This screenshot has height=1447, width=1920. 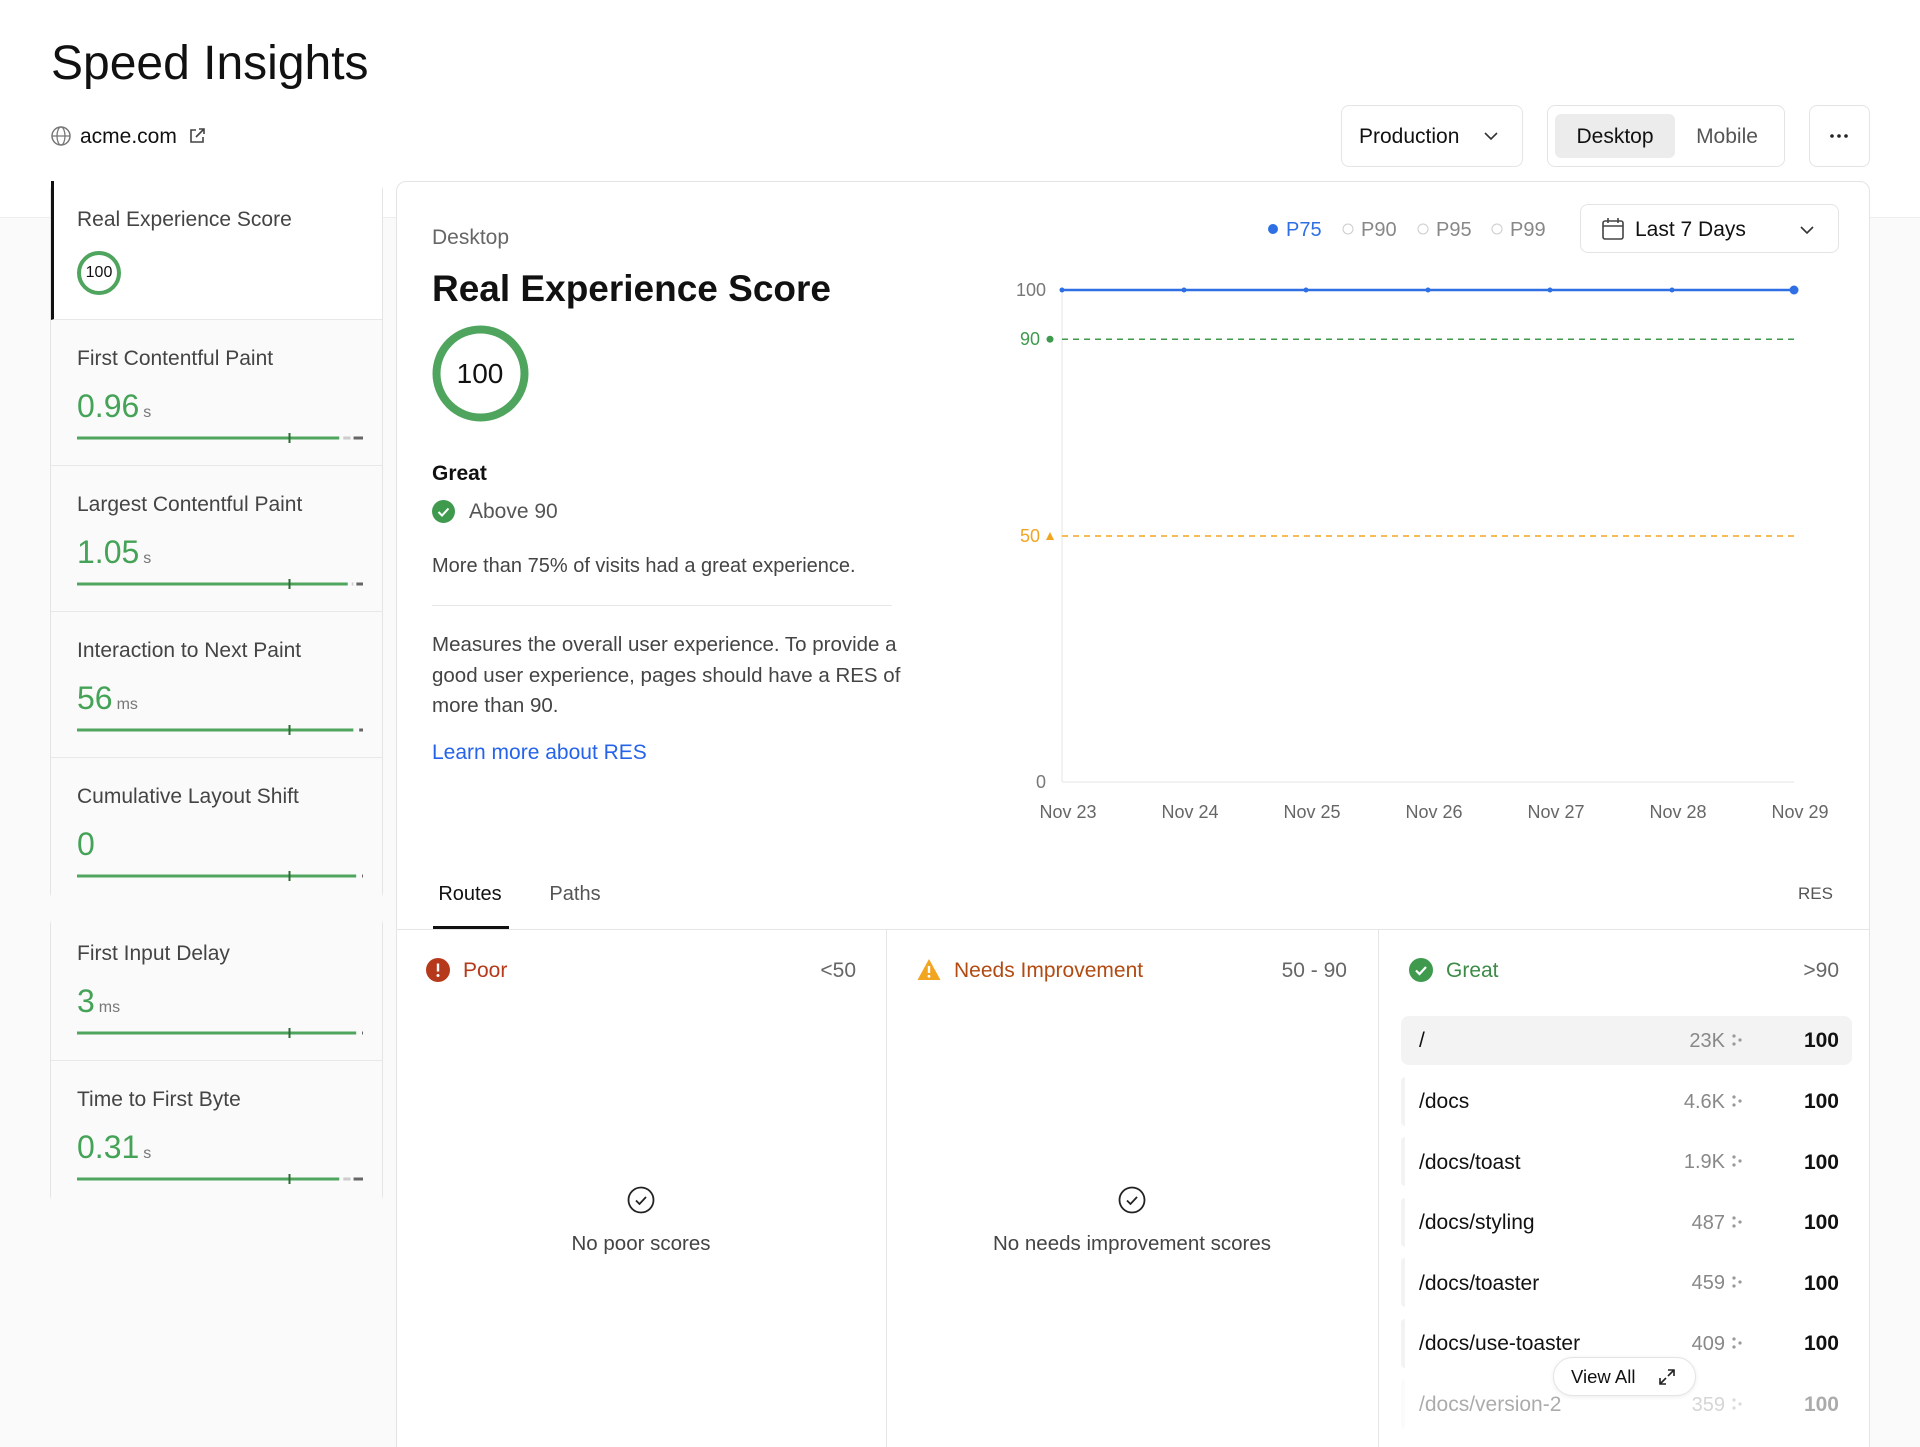 What do you see at coordinates (471, 238) in the screenshot?
I see `detail-device: Desktop` at bounding box center [471, 238].